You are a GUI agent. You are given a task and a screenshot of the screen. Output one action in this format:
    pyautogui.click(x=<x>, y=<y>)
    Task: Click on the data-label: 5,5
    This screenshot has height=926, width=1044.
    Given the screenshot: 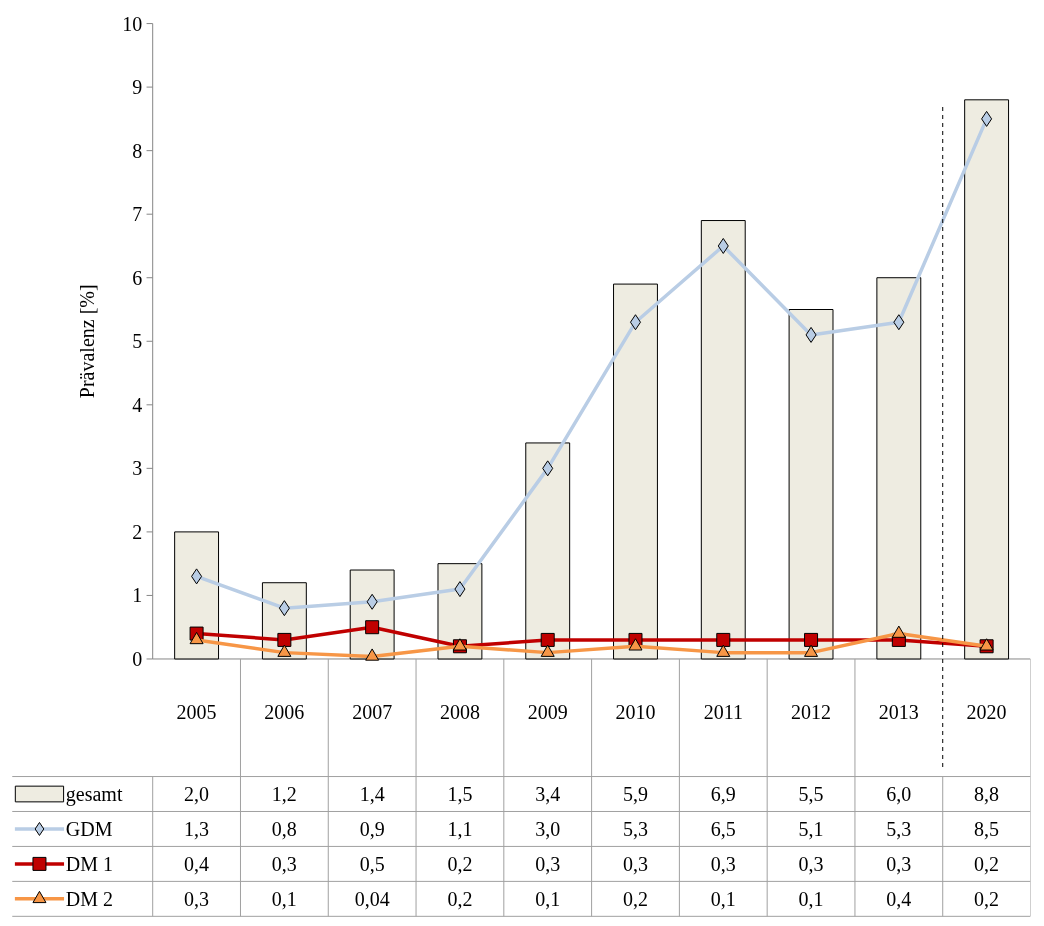 What is the action you would take?
    pyautogui.click(x=811, y=794)
    